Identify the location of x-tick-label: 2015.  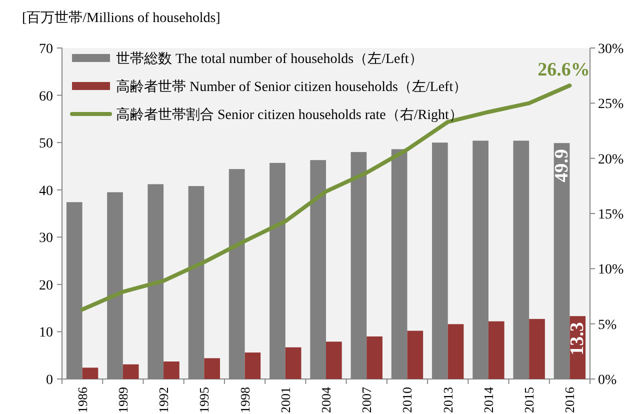
(529, 400).